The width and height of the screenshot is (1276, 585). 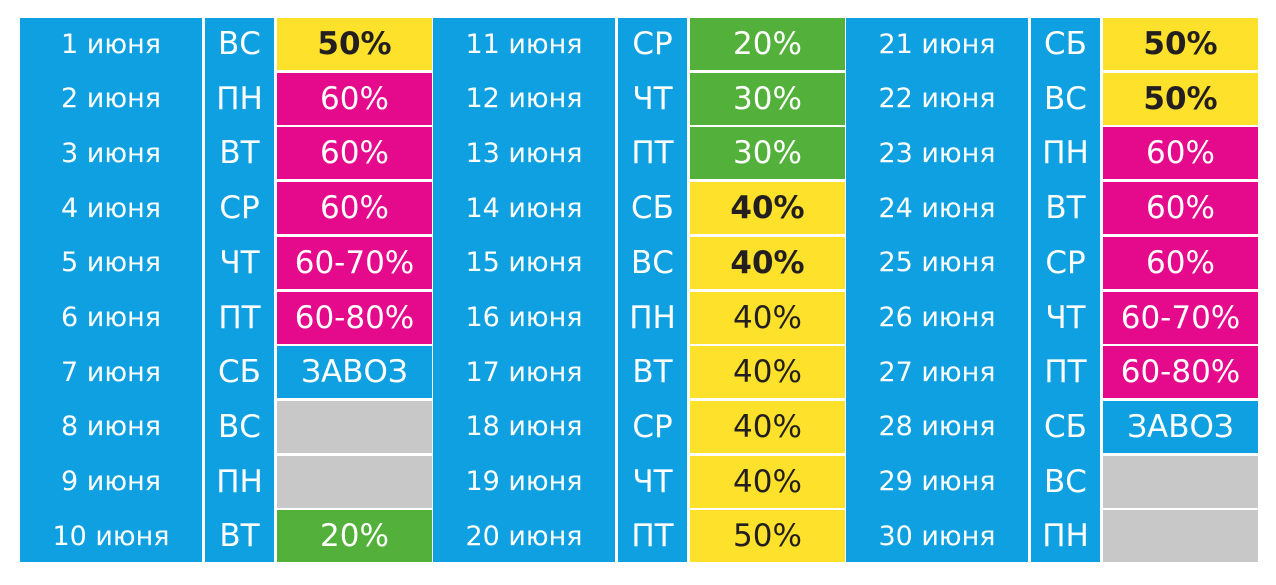 What do you see at coordinates (111, 99) in the screenshot?
I see `date-label: 2 июня` at bounding box center [111, 99].